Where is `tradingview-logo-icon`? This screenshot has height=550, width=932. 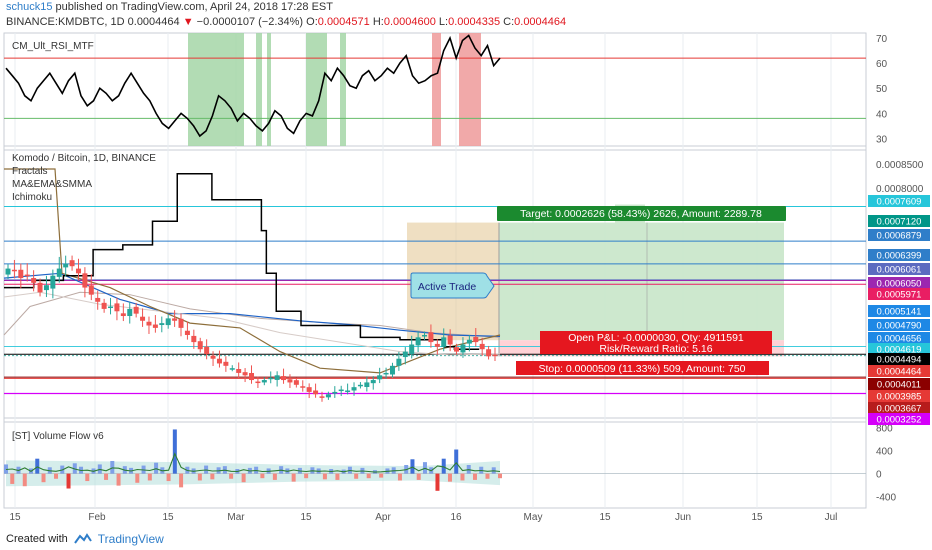 tradingview-logo-icon is located at coordinates (82, 538).